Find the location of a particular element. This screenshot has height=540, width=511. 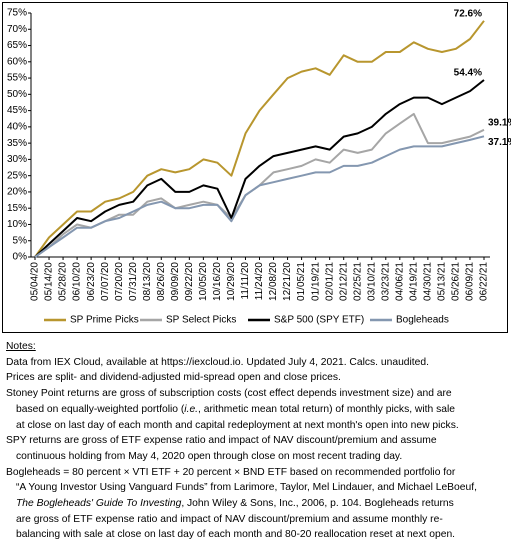

x-tick-label: 07/31/20 is located at coordinates (133, 281).